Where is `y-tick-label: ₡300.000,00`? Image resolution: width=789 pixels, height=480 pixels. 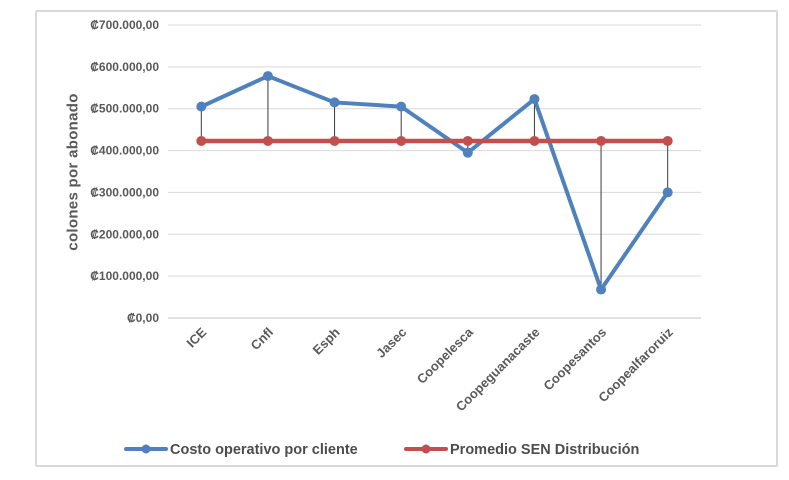
y-tick-label: ₡300.000,00 is located at coordinates (124, 192).